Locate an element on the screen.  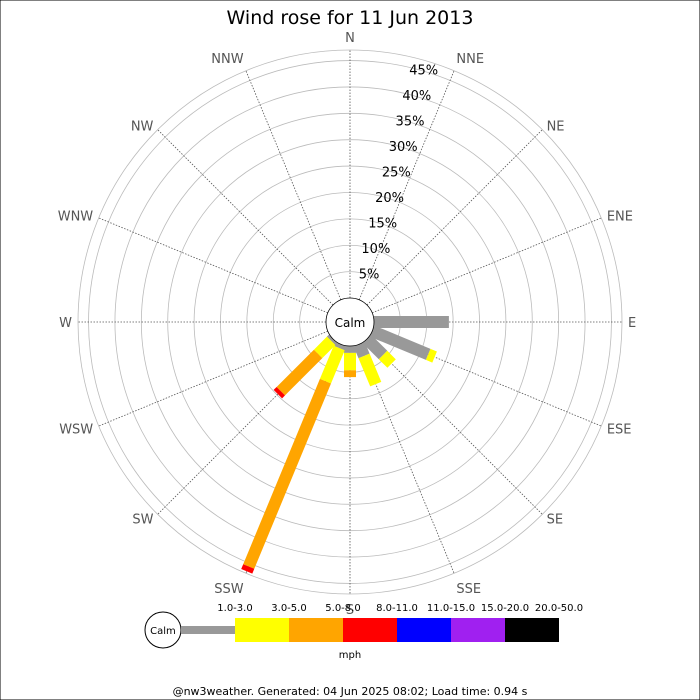
legend-label-5: 15.0-20.0 is located at coordinates (505, 608).